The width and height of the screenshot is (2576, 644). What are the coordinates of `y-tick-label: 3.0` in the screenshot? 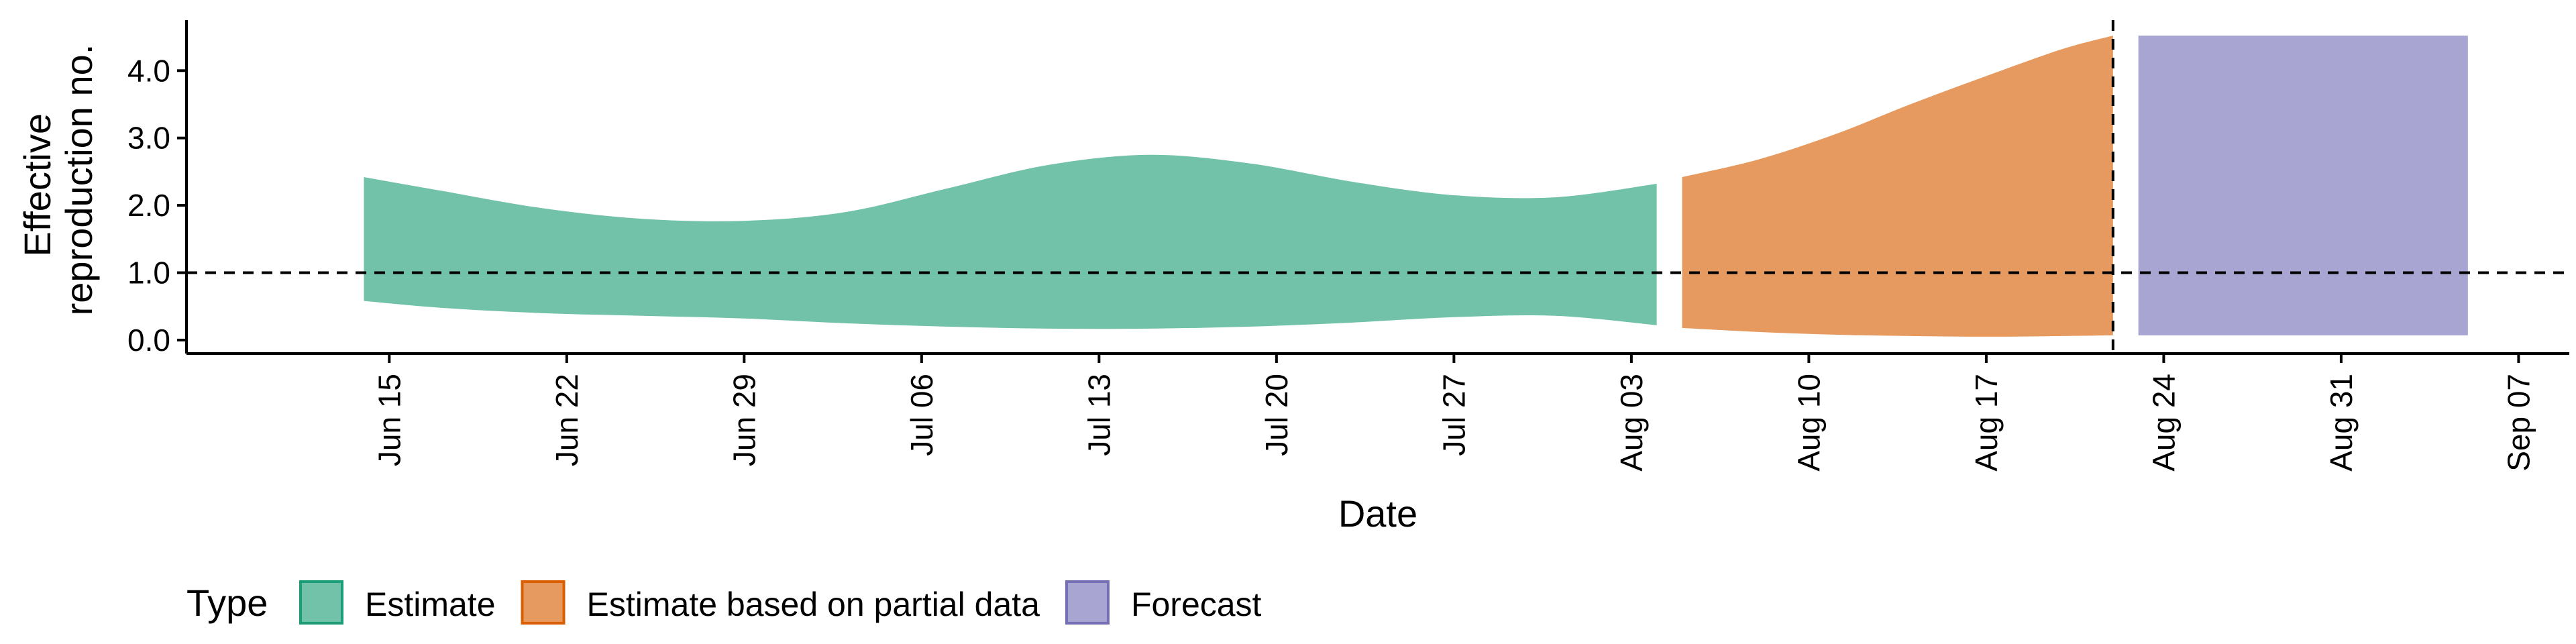 It's located at (148, 138).